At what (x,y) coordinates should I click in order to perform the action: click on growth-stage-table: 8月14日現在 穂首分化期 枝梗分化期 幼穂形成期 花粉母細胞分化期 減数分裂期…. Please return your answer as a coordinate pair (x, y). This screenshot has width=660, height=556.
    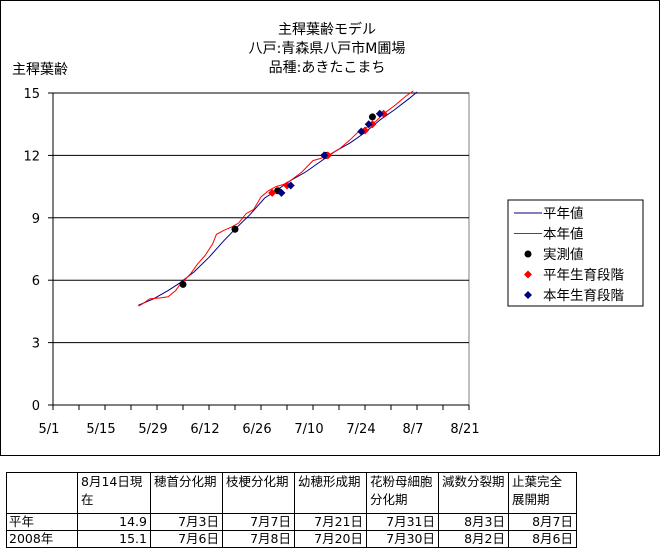
    Looking at the image, I should click on (291, 510).